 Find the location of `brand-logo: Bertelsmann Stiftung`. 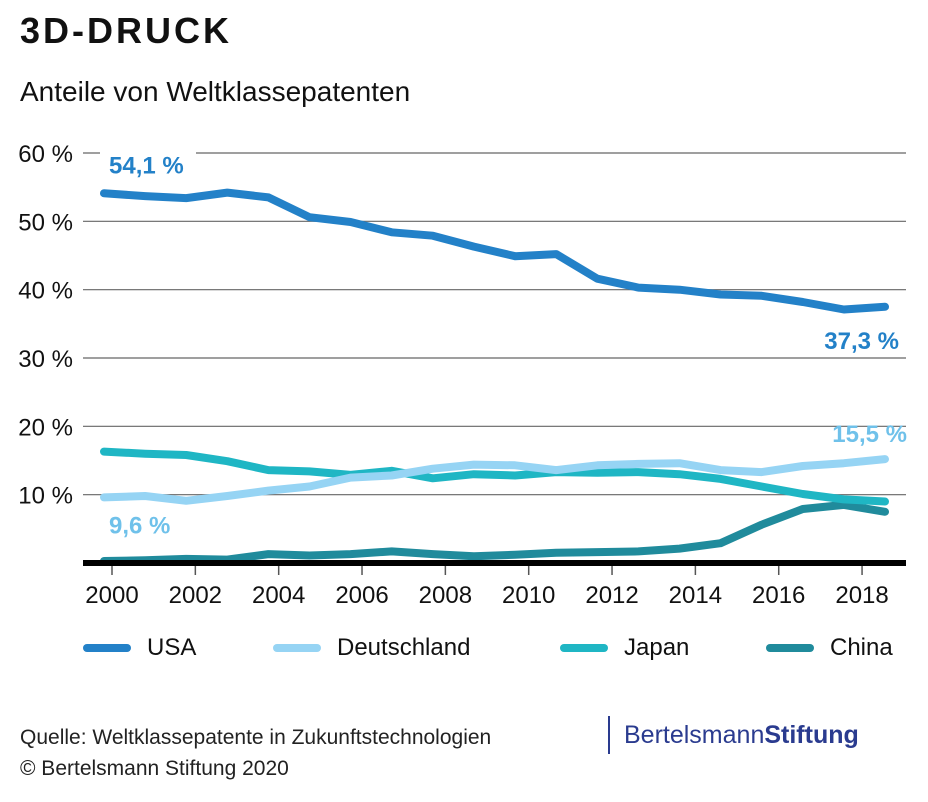

brand-logo: Bertelsmann Stiftung is located at coordinates (733, 735).